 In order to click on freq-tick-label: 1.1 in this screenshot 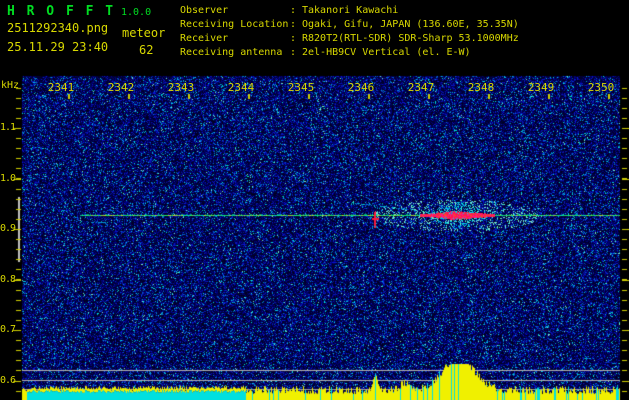, I will do `click(8, 127)`.